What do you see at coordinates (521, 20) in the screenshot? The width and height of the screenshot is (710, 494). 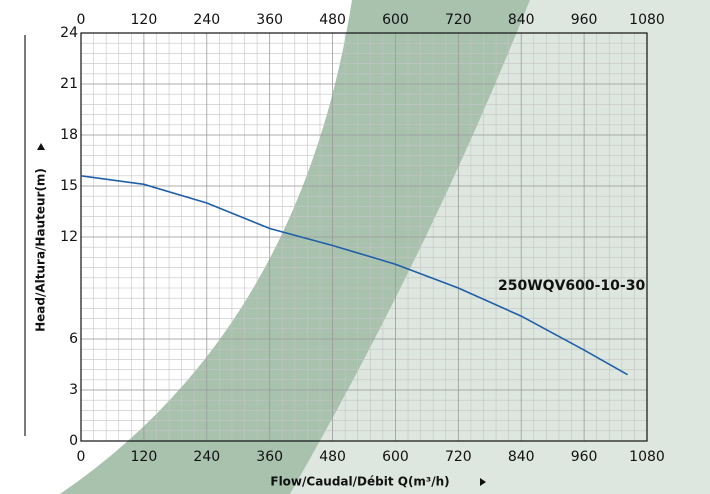 I see `x-tick-label-top: 840` at bounding box center [521, 20].